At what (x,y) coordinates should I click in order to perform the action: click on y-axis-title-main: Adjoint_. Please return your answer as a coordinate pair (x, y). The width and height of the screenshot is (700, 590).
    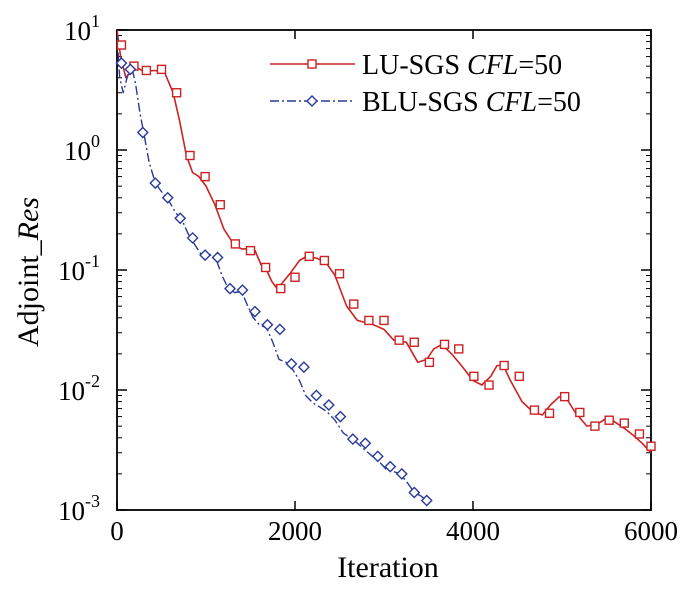
    Looking at the image, I should click on (28, 293).